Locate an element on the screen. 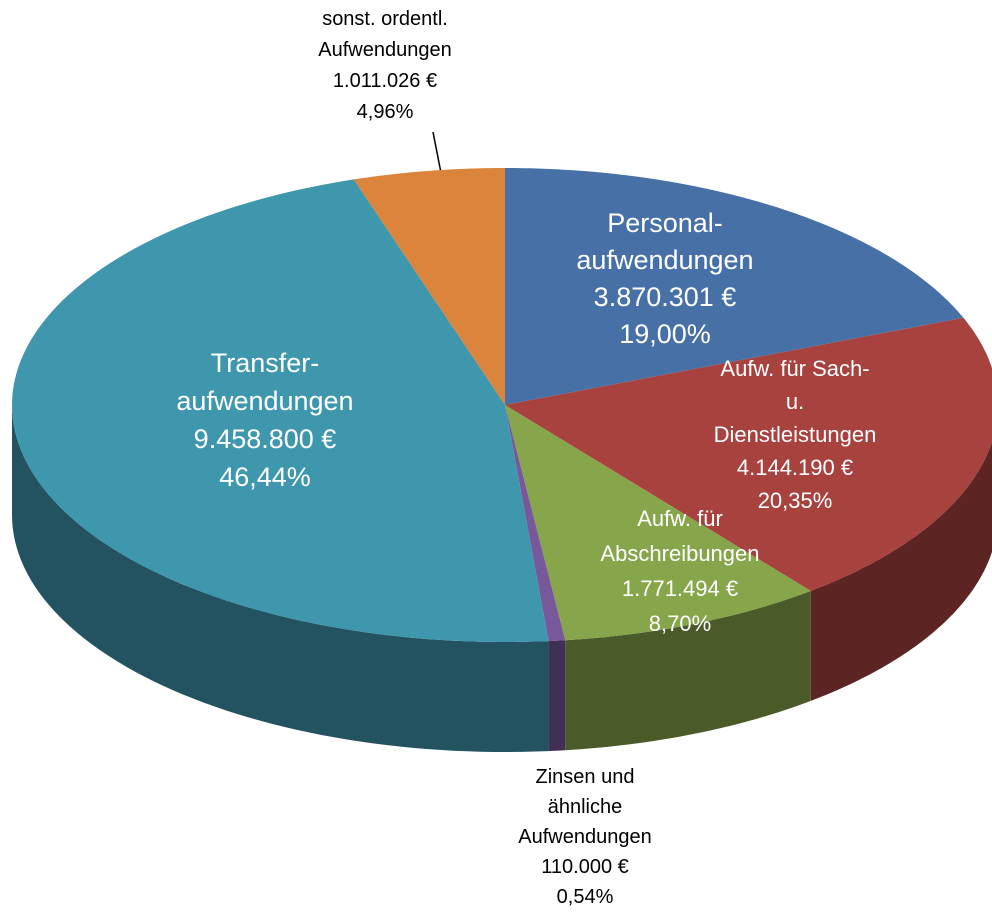  data-label: Personal-aufwendungen 3.870.301 € 19,00% is located at coordinates (664, 278).